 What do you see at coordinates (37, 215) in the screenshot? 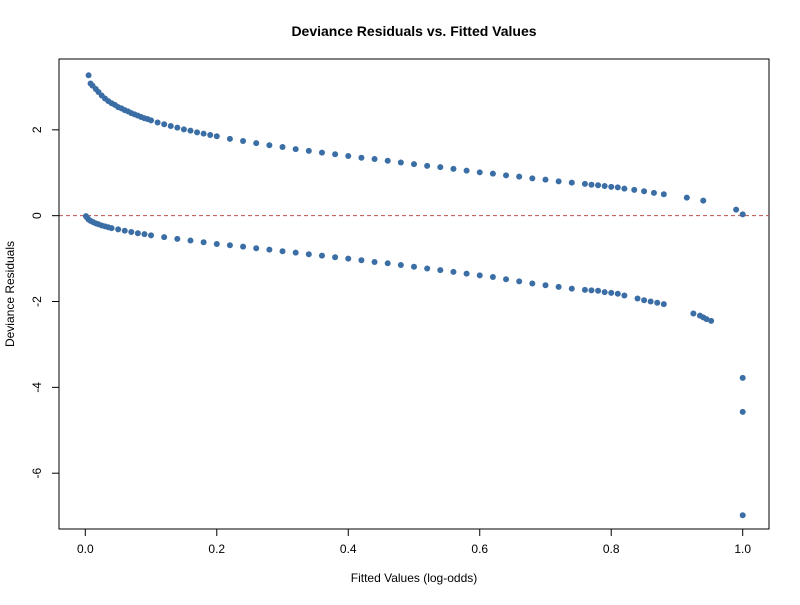
I see `y-tick-label: 0` at bounding box center [37, 215].